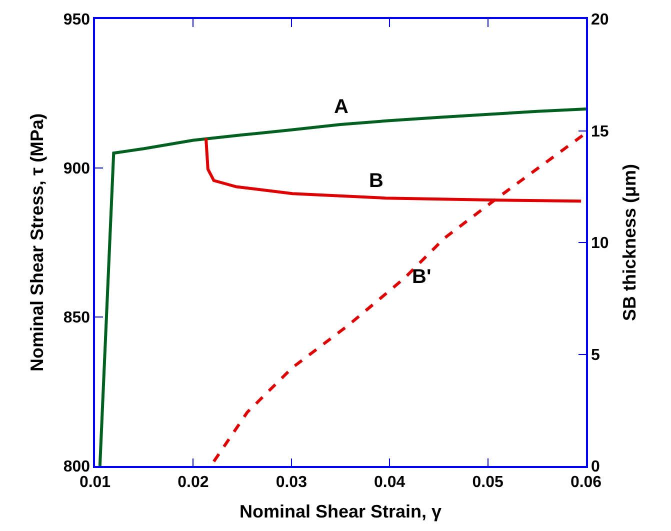 The height and width of the screenshot is (531, 671). I want to click on x-tick-label: 0.06, so click(586, 482).